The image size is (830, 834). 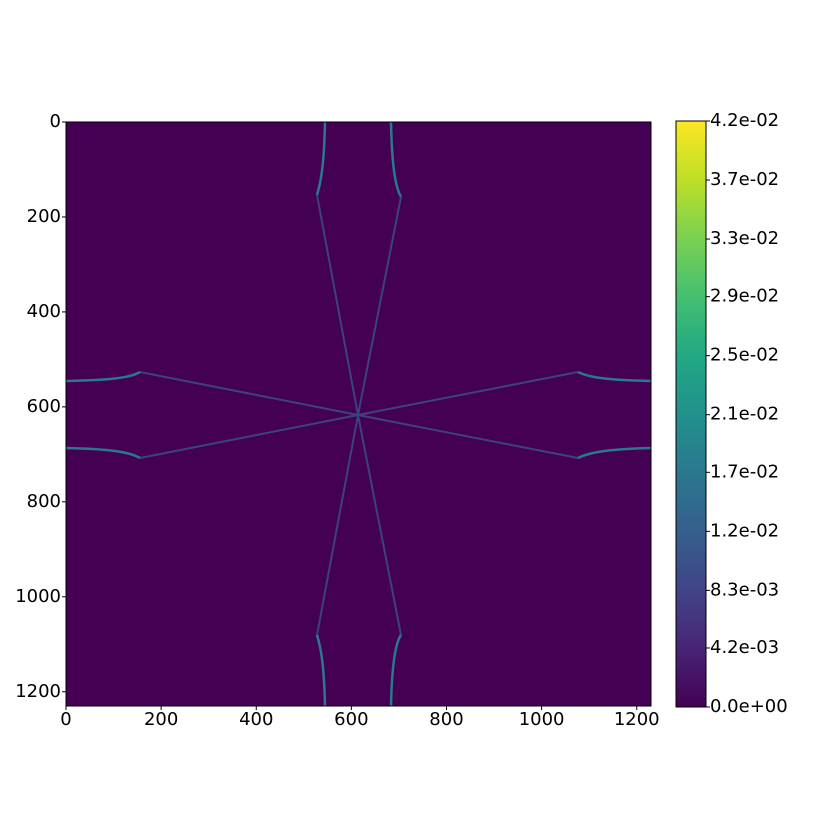 What do you see at coordinates (744, 120) in the screenshot?
I see `colorbar-tick-label: 4.2e-02` at bounding box center [744, 120].